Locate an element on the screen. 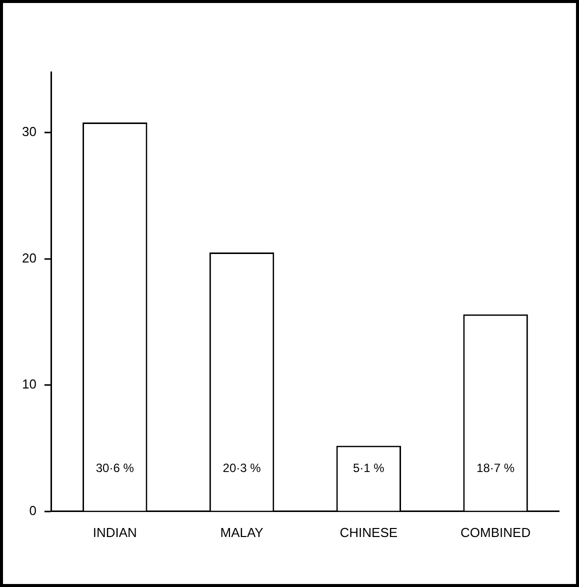 Image resolution: width=579 pixels, height=587 pixels. x-tick-label: COMBINED is located at coordinates (495, 532).